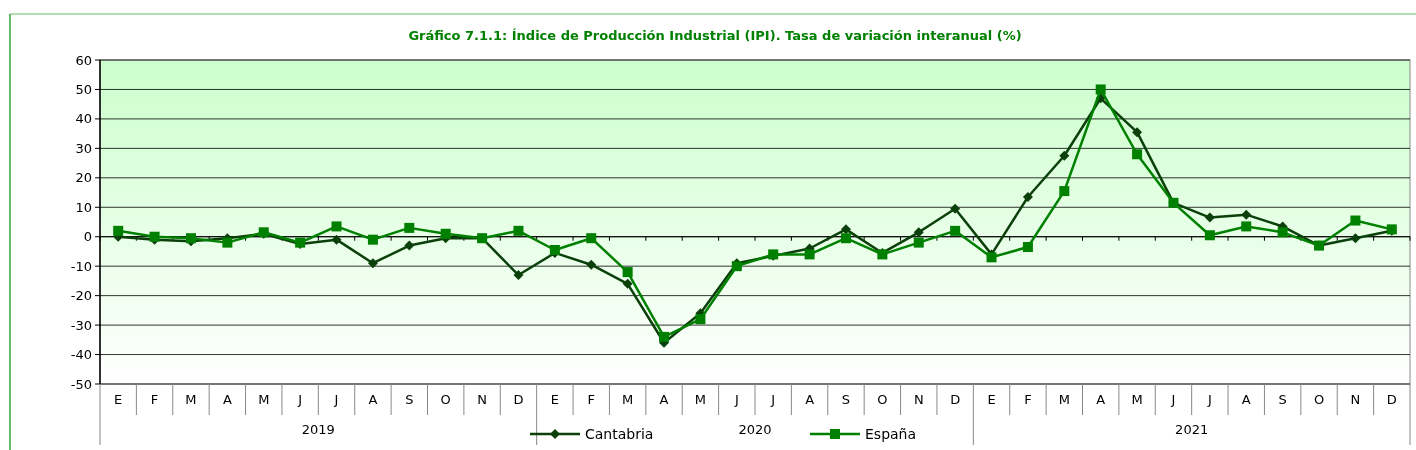 Image resolution: width=1416 pixels, height=450 pixels. What do you see at coordinates (891, 433) in the screenshot?
I see `legend-label: España` at bounding box center [891, 433].